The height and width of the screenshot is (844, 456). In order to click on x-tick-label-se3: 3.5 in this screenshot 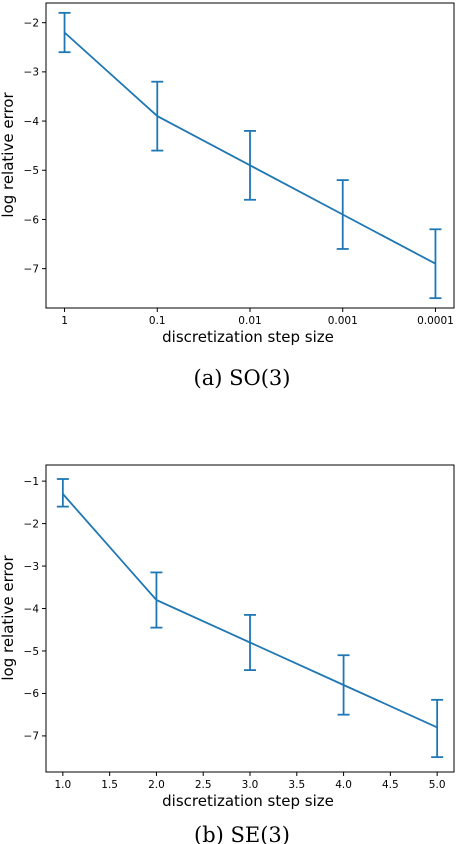, I will do `click(296, 785)`.